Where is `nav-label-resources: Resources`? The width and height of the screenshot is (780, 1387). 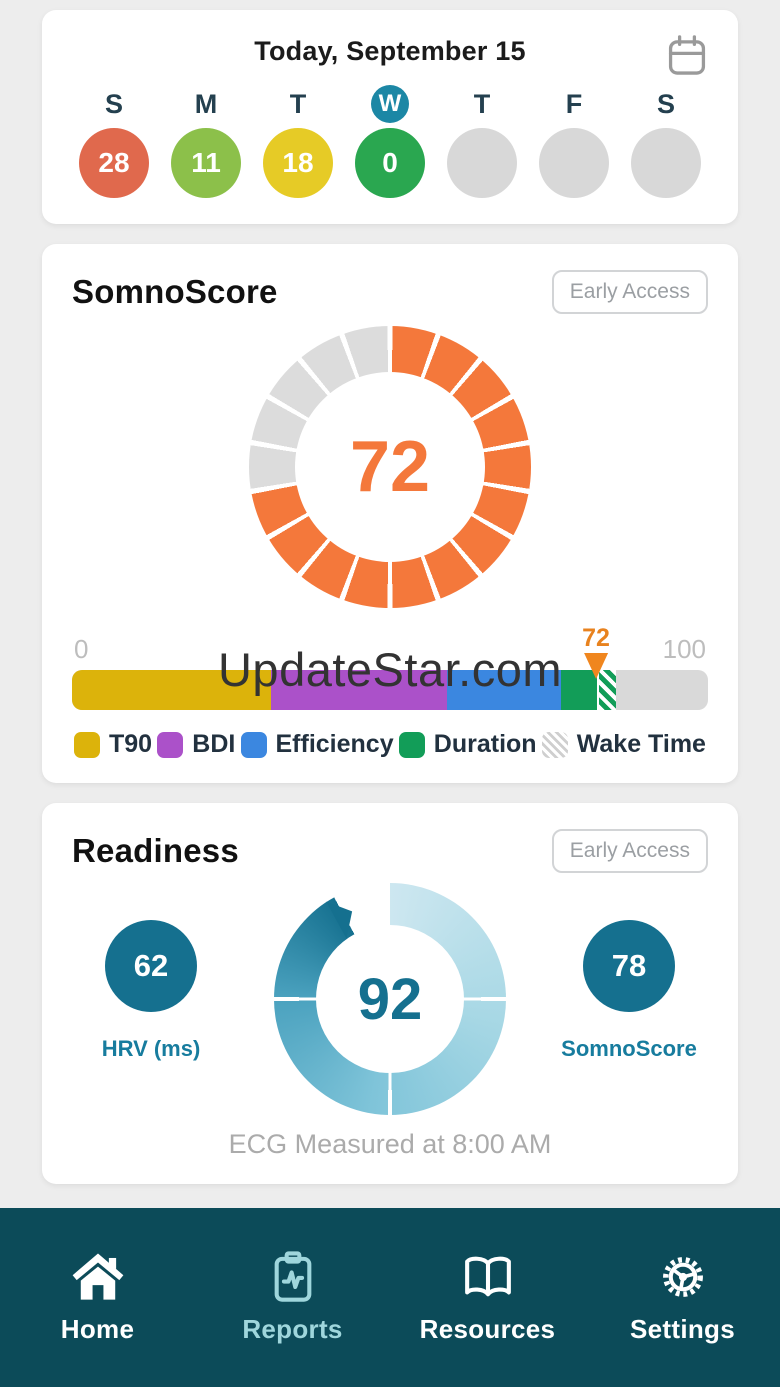
nav-label-resources: Resources is located at coordinates (487, 1329).